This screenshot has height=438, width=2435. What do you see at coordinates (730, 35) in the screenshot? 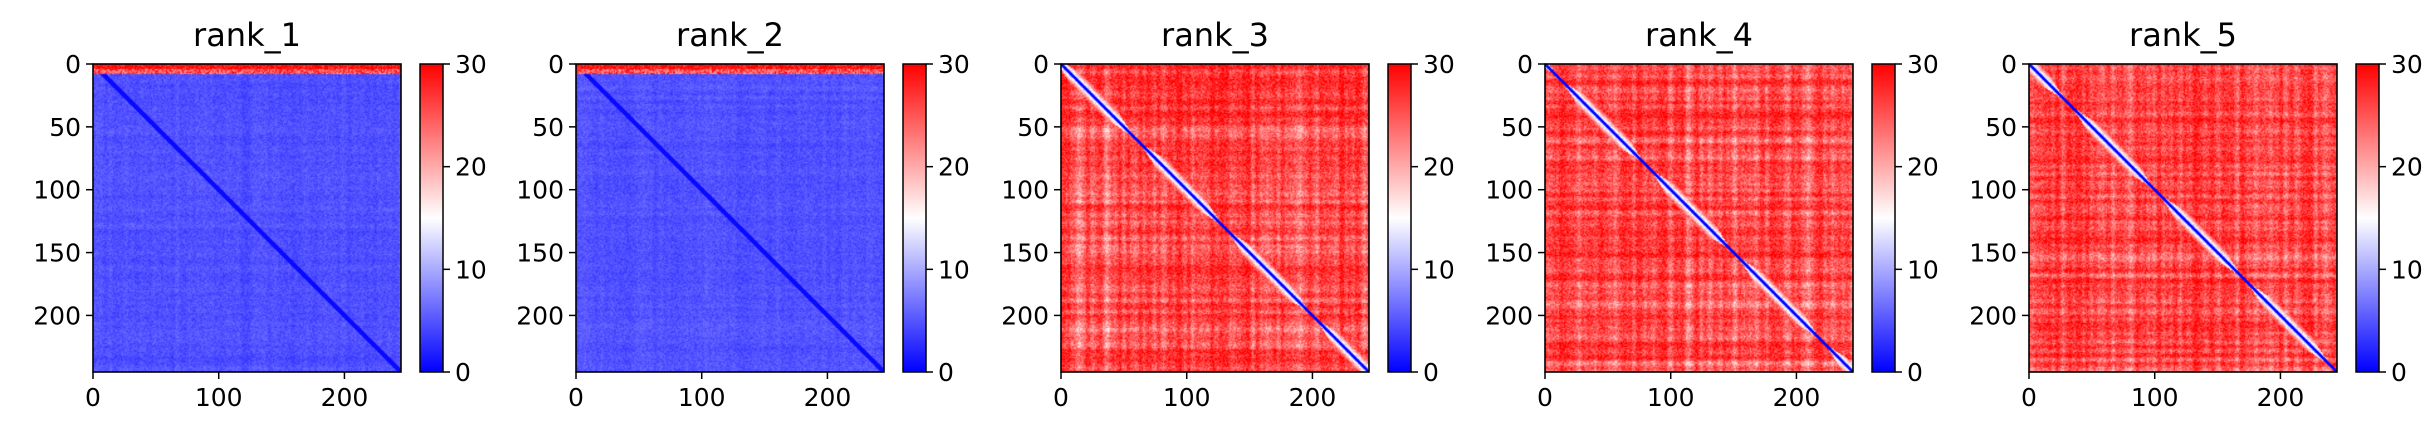
I see `panel-title: rank_2` at bounding box center [730, 35].